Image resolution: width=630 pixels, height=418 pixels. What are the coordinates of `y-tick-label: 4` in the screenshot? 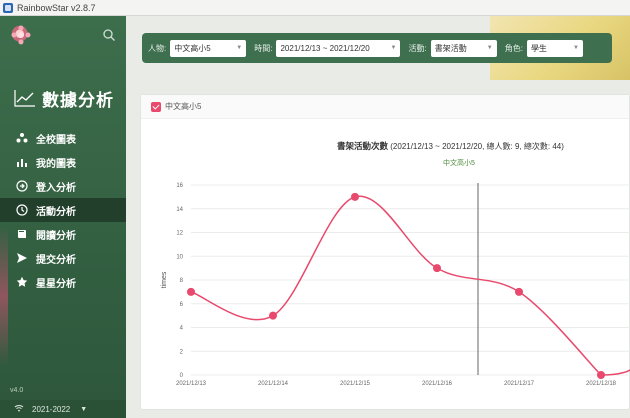 It's located at (182, 329).